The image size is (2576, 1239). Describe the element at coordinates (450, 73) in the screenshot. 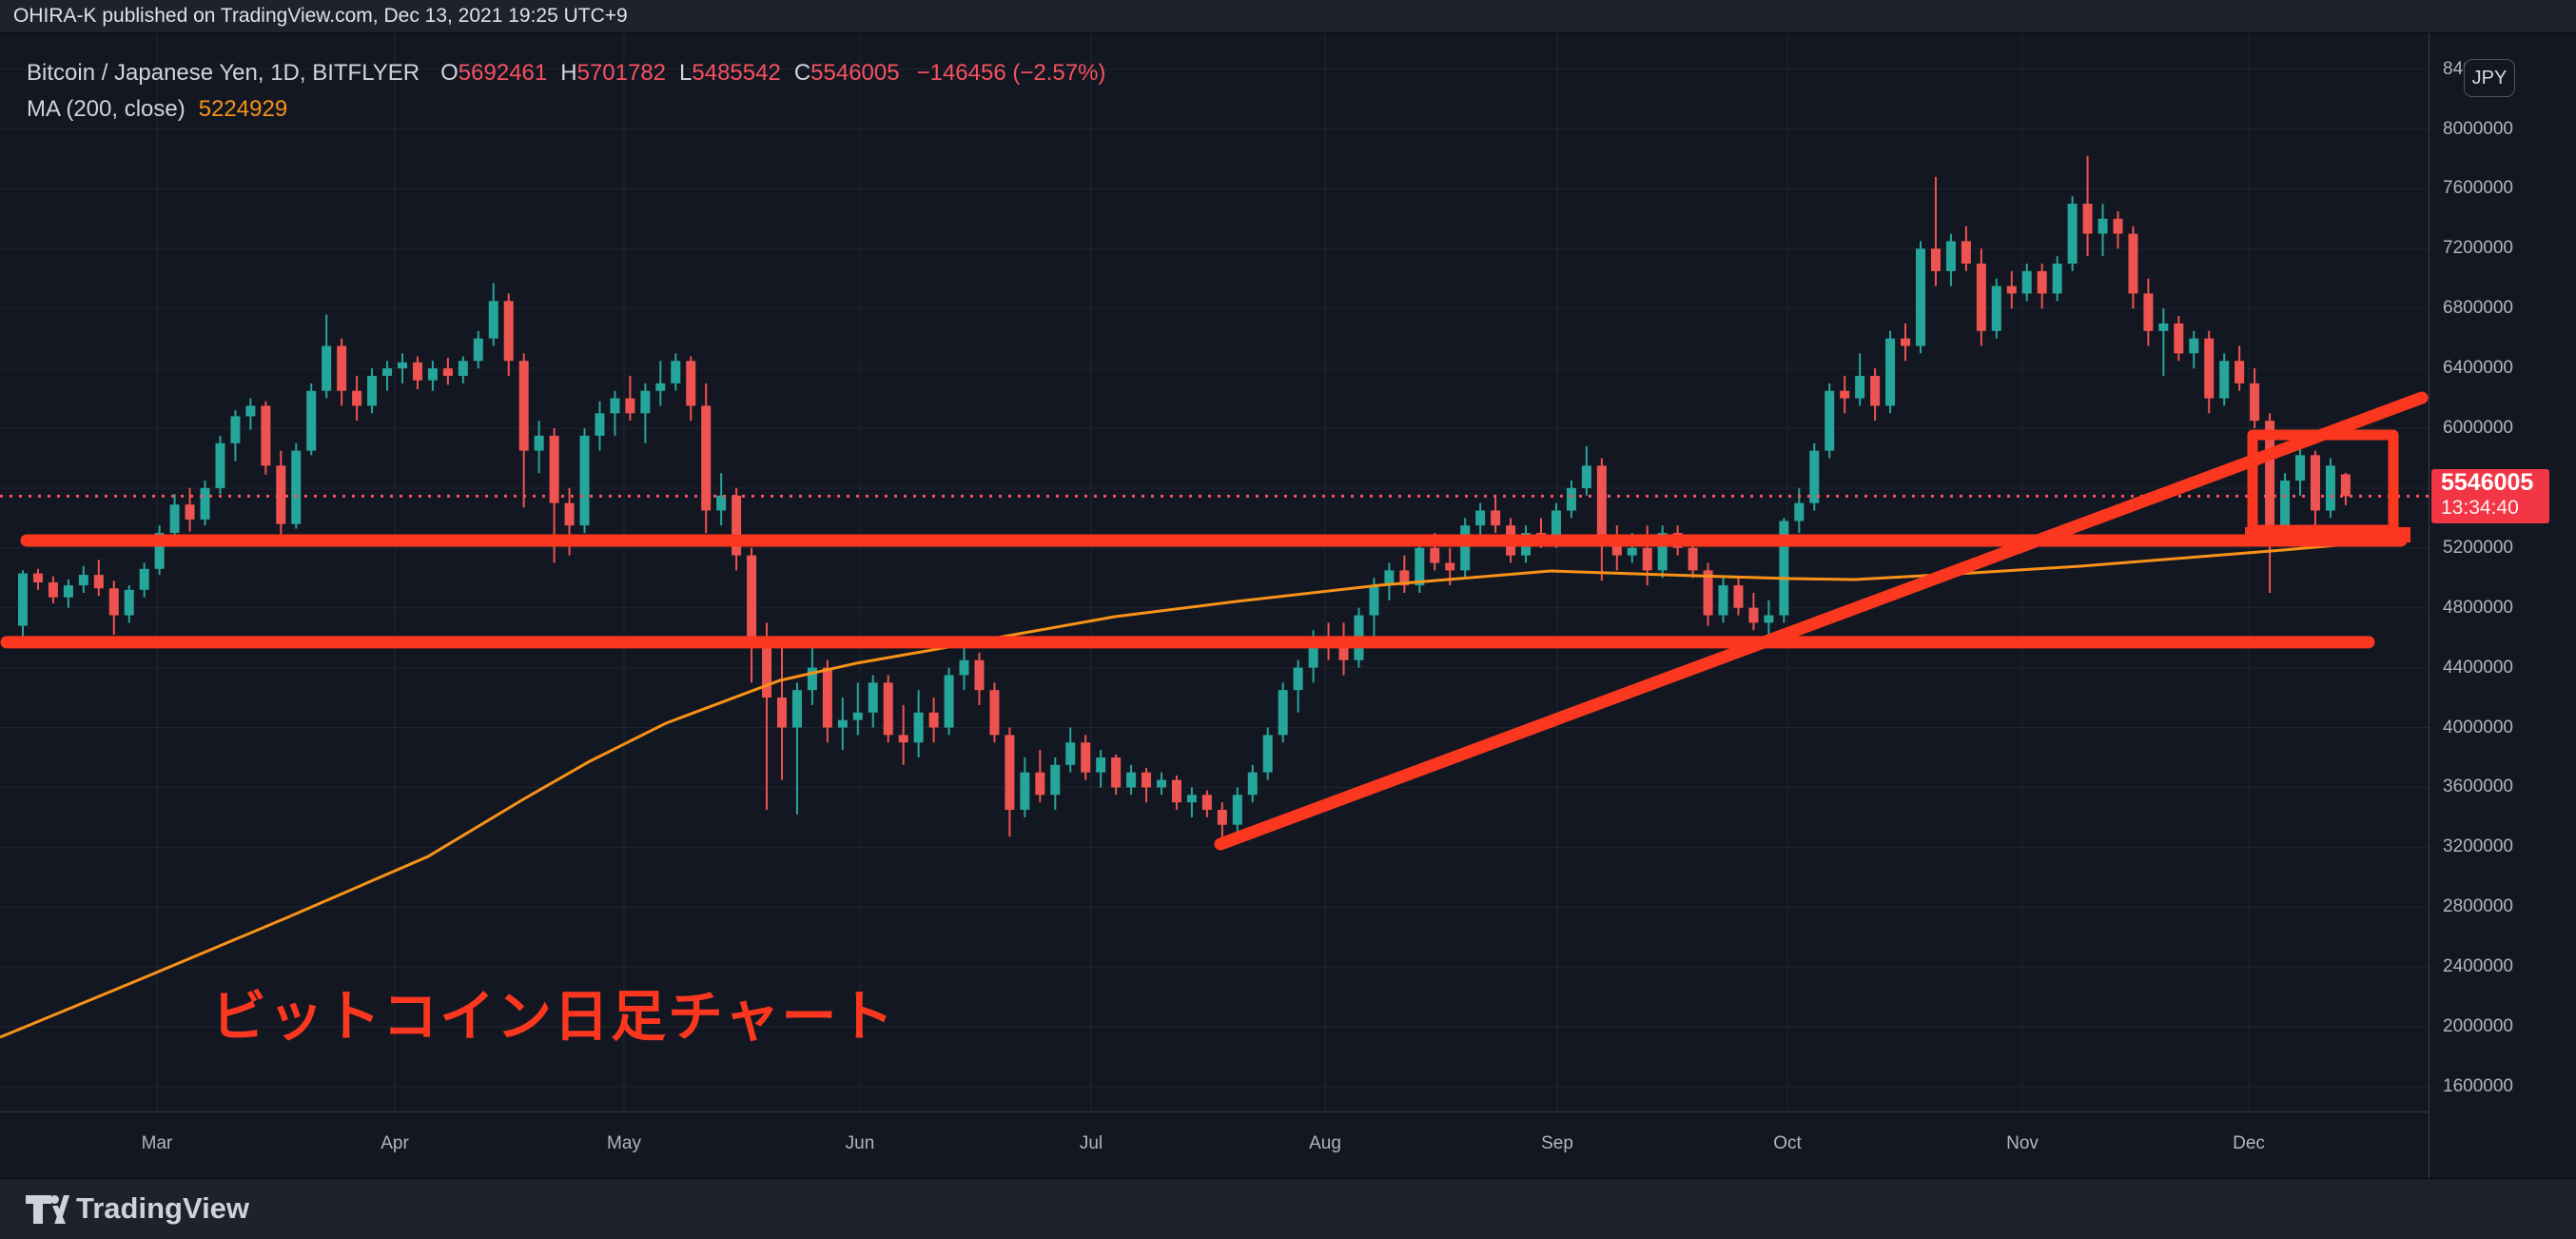

I see `open-label: O` at that location.